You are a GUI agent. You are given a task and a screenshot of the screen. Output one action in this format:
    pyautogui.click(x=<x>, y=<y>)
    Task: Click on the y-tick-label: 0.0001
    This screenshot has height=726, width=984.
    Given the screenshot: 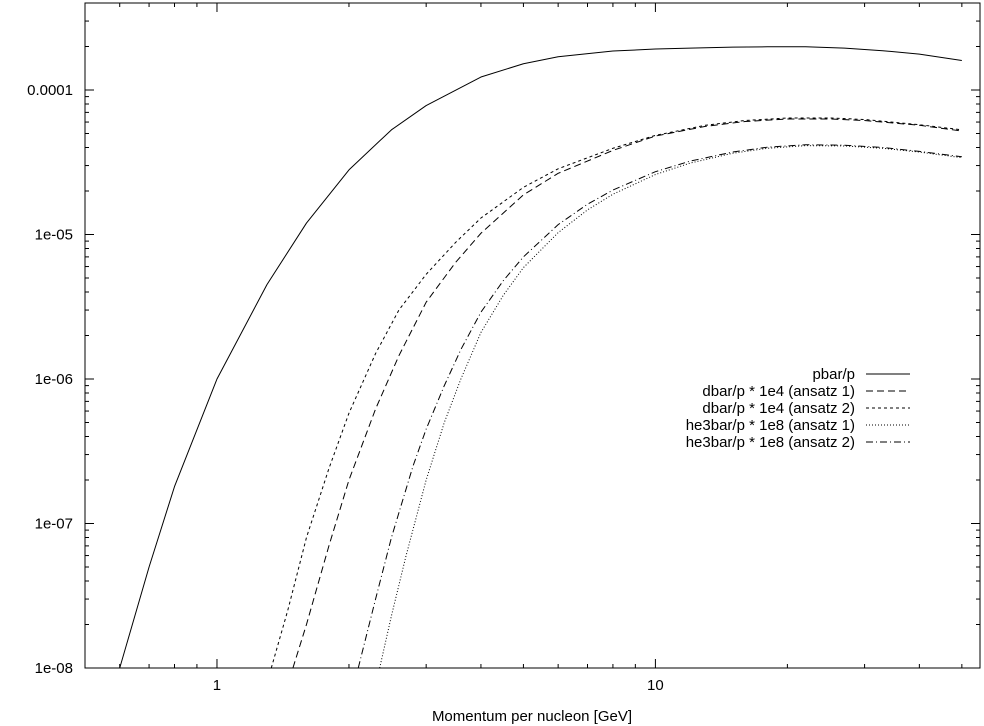 What is the action you would take?
    pyautogui.click(x=50, y=90)
    